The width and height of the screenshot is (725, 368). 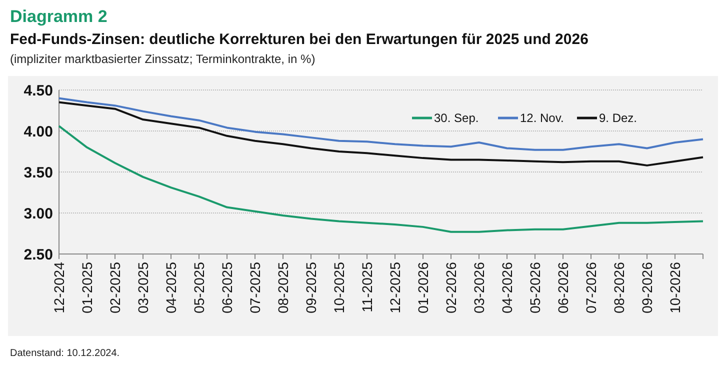 I want to click on legend-label: 12. Nov., so click(x=542, y=118).